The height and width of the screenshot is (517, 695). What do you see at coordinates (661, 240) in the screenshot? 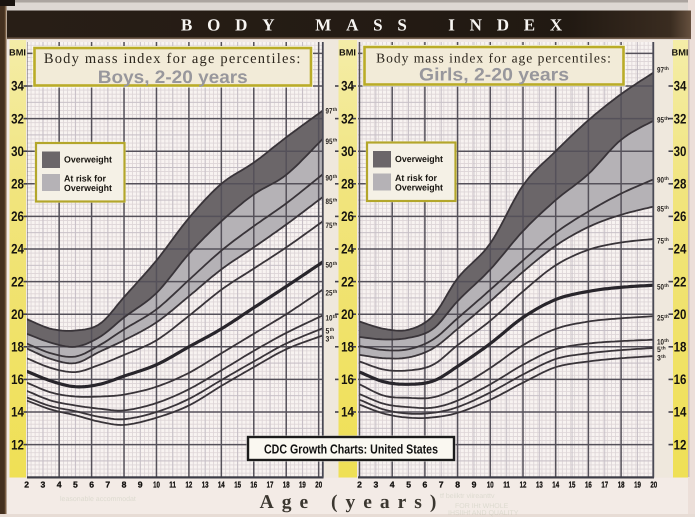
I see `svg-text: 75` at bounding box center [661, 240].